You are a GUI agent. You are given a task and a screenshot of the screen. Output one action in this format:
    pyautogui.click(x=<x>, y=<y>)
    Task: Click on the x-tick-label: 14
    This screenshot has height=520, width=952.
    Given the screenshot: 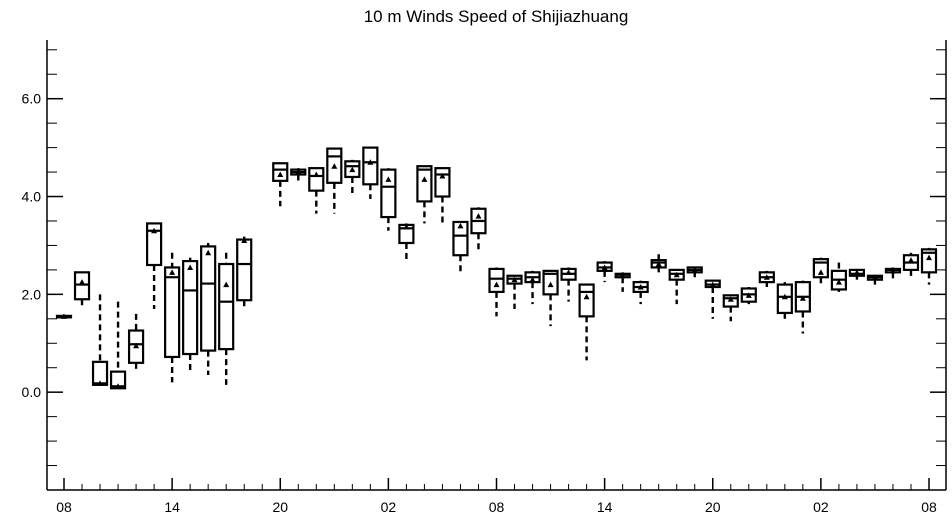 What is the action you would take?
    pyautogui.click(x=172, y=507)
    